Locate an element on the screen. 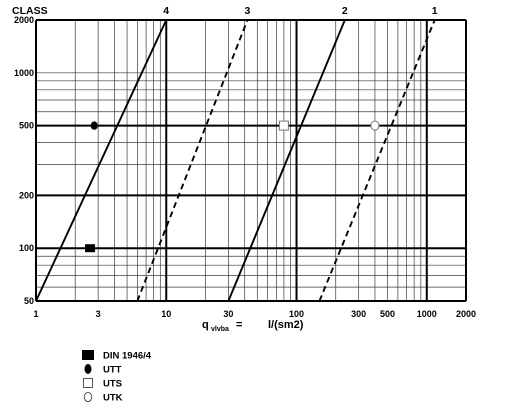 The height and width of the screenshot is (417, 512). class-labels: CLASS 4 3 2 1 is located at coordinates (225, 11).